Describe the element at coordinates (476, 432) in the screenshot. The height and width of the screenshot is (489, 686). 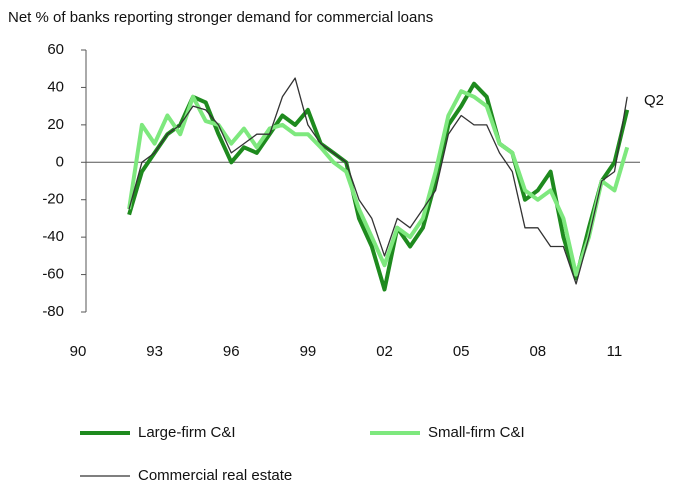
I see `legend-label: Small-firm C&I` at that location.